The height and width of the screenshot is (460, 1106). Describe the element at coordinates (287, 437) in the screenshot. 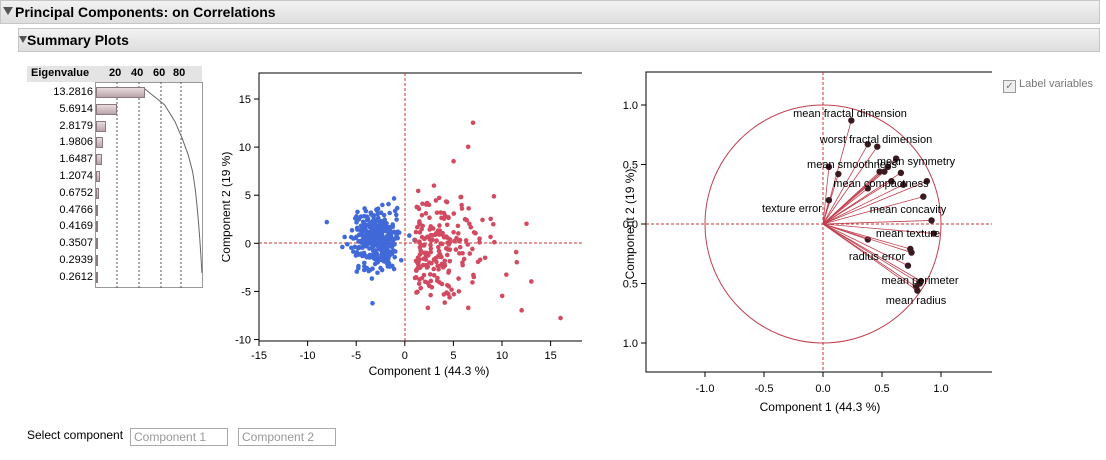

I see `component-2-field: Component 2` at that location.